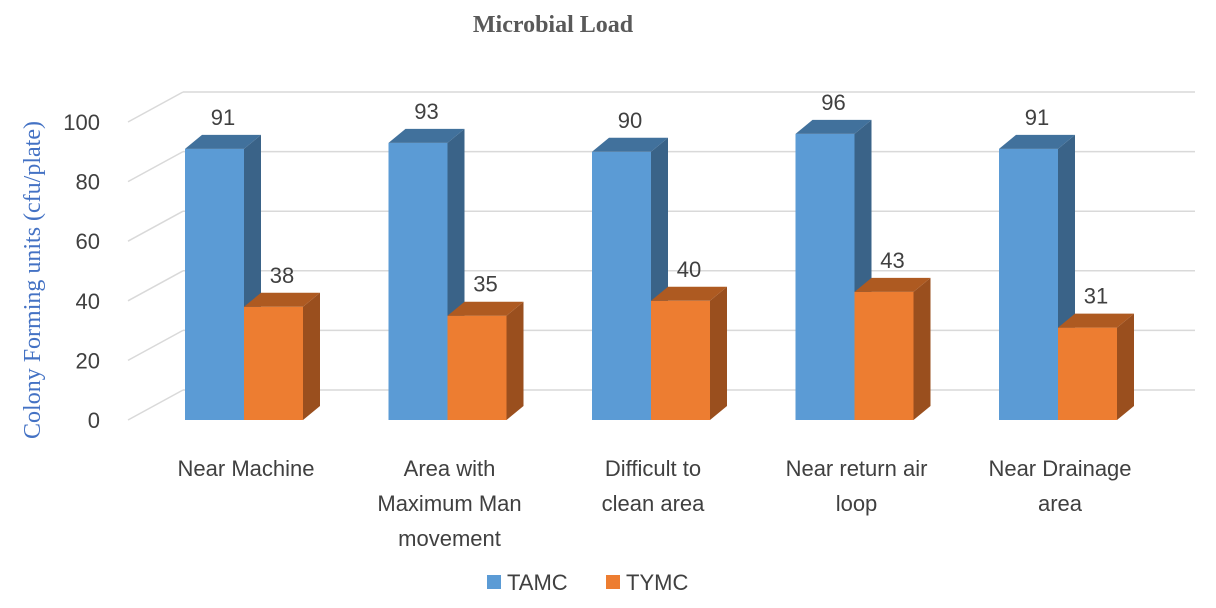 Image resolution: width=1216 pixels, height=608 pixels. What do you see at coordinates (537, 582) in the screenshot?
I see `legend-label: TAMC` at bounding box center [537, 582].